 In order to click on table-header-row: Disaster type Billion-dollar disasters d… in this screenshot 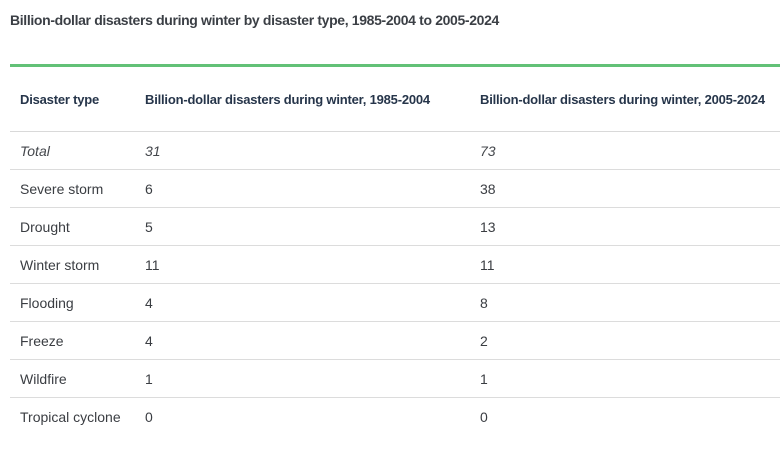, I will do `click(395, 99)`.